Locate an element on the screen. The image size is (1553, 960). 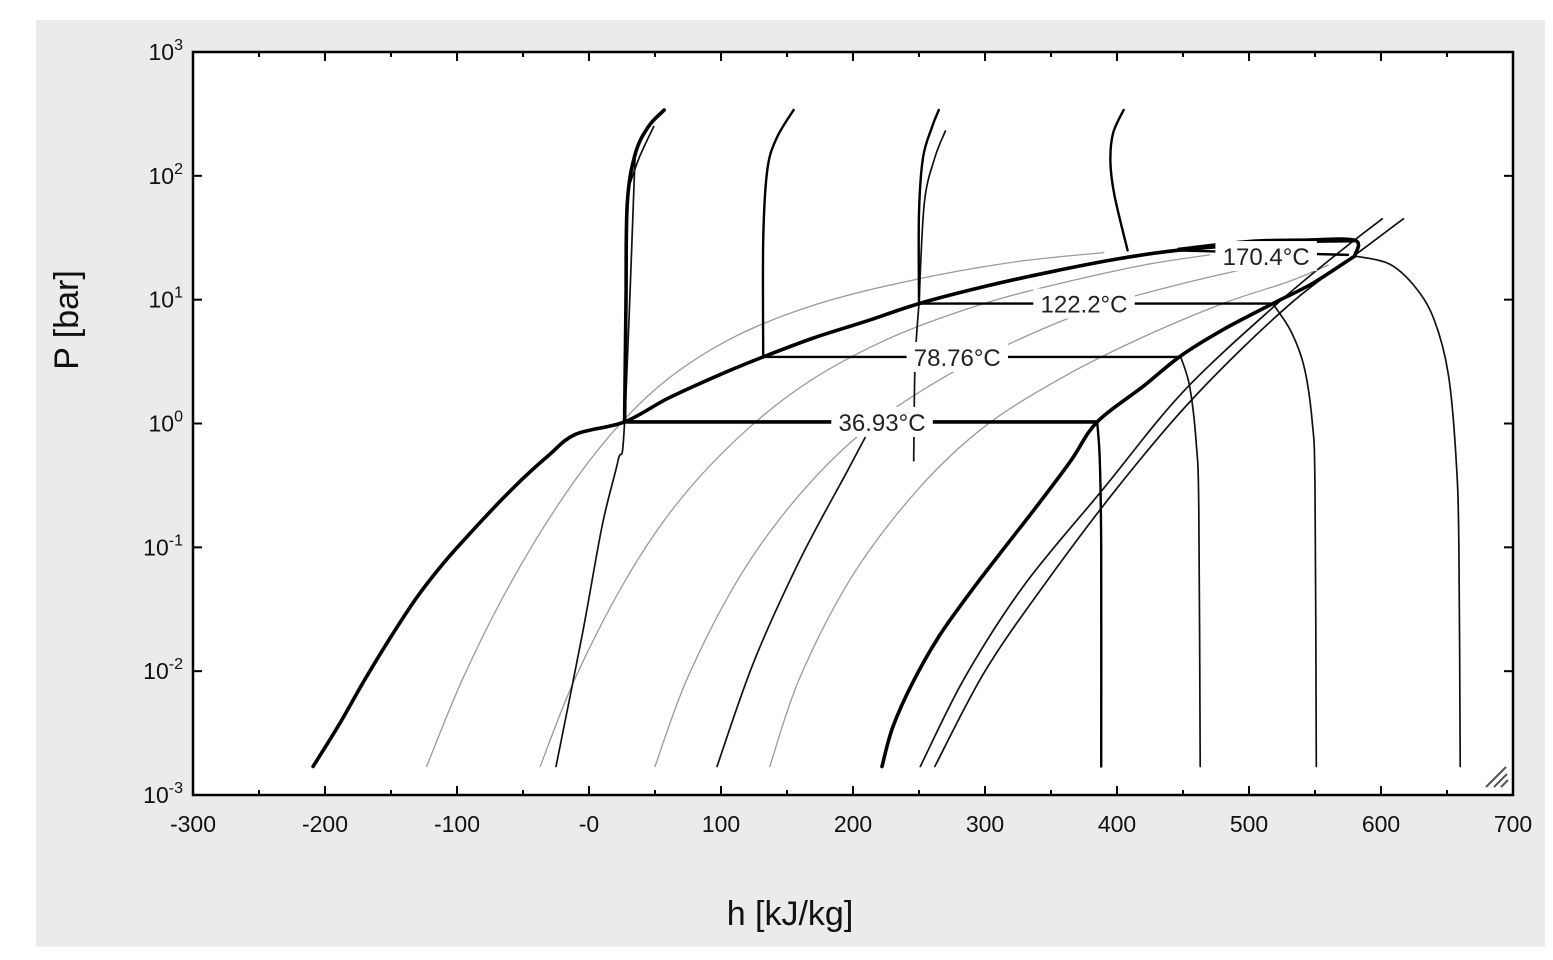
isotherm-label: 36.93°C is located at coordinates (882, 423).